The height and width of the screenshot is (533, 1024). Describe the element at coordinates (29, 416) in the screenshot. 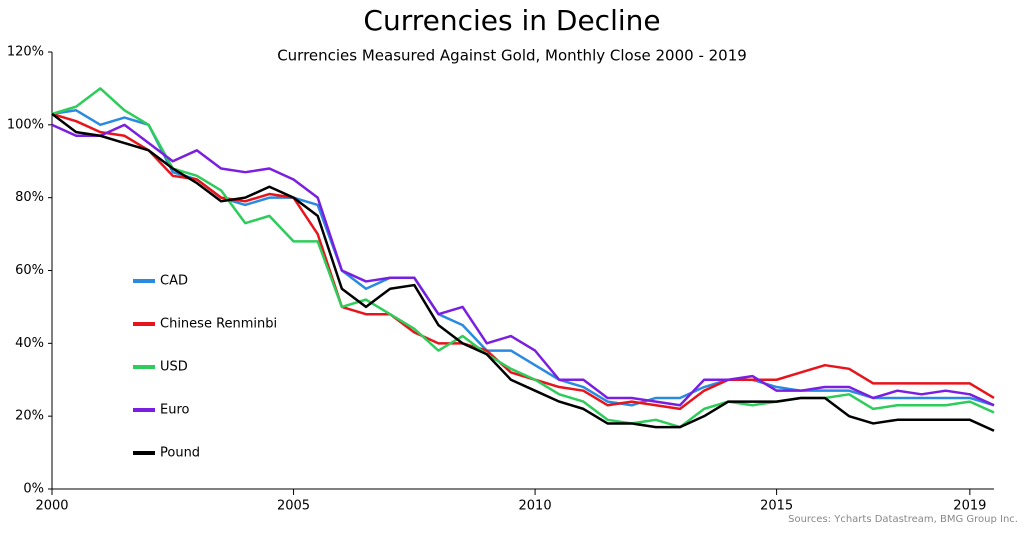

I see `y-tick-label: 20%` at that location.